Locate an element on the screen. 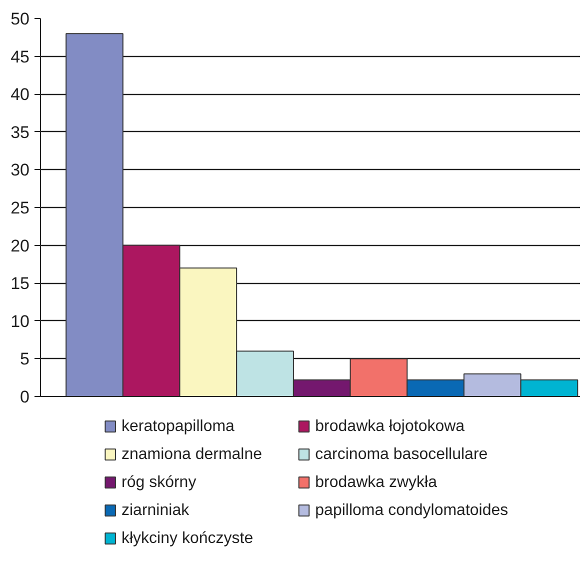 The height and width of the screenshot is (564, 585). legend-label: carcinoma basocellulare is located at coordinates (401, 454).